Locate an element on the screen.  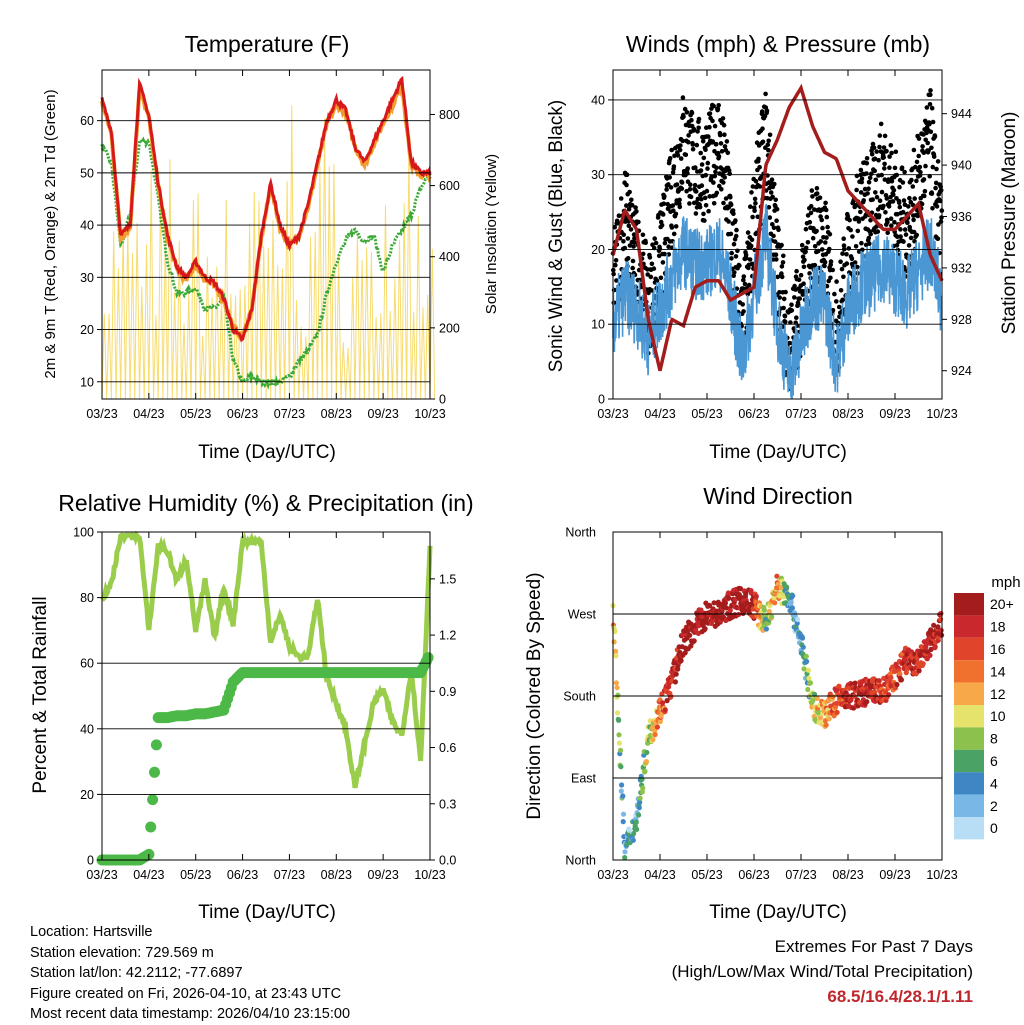
colorbar-label: 18 is located at coordinates (998, 627).